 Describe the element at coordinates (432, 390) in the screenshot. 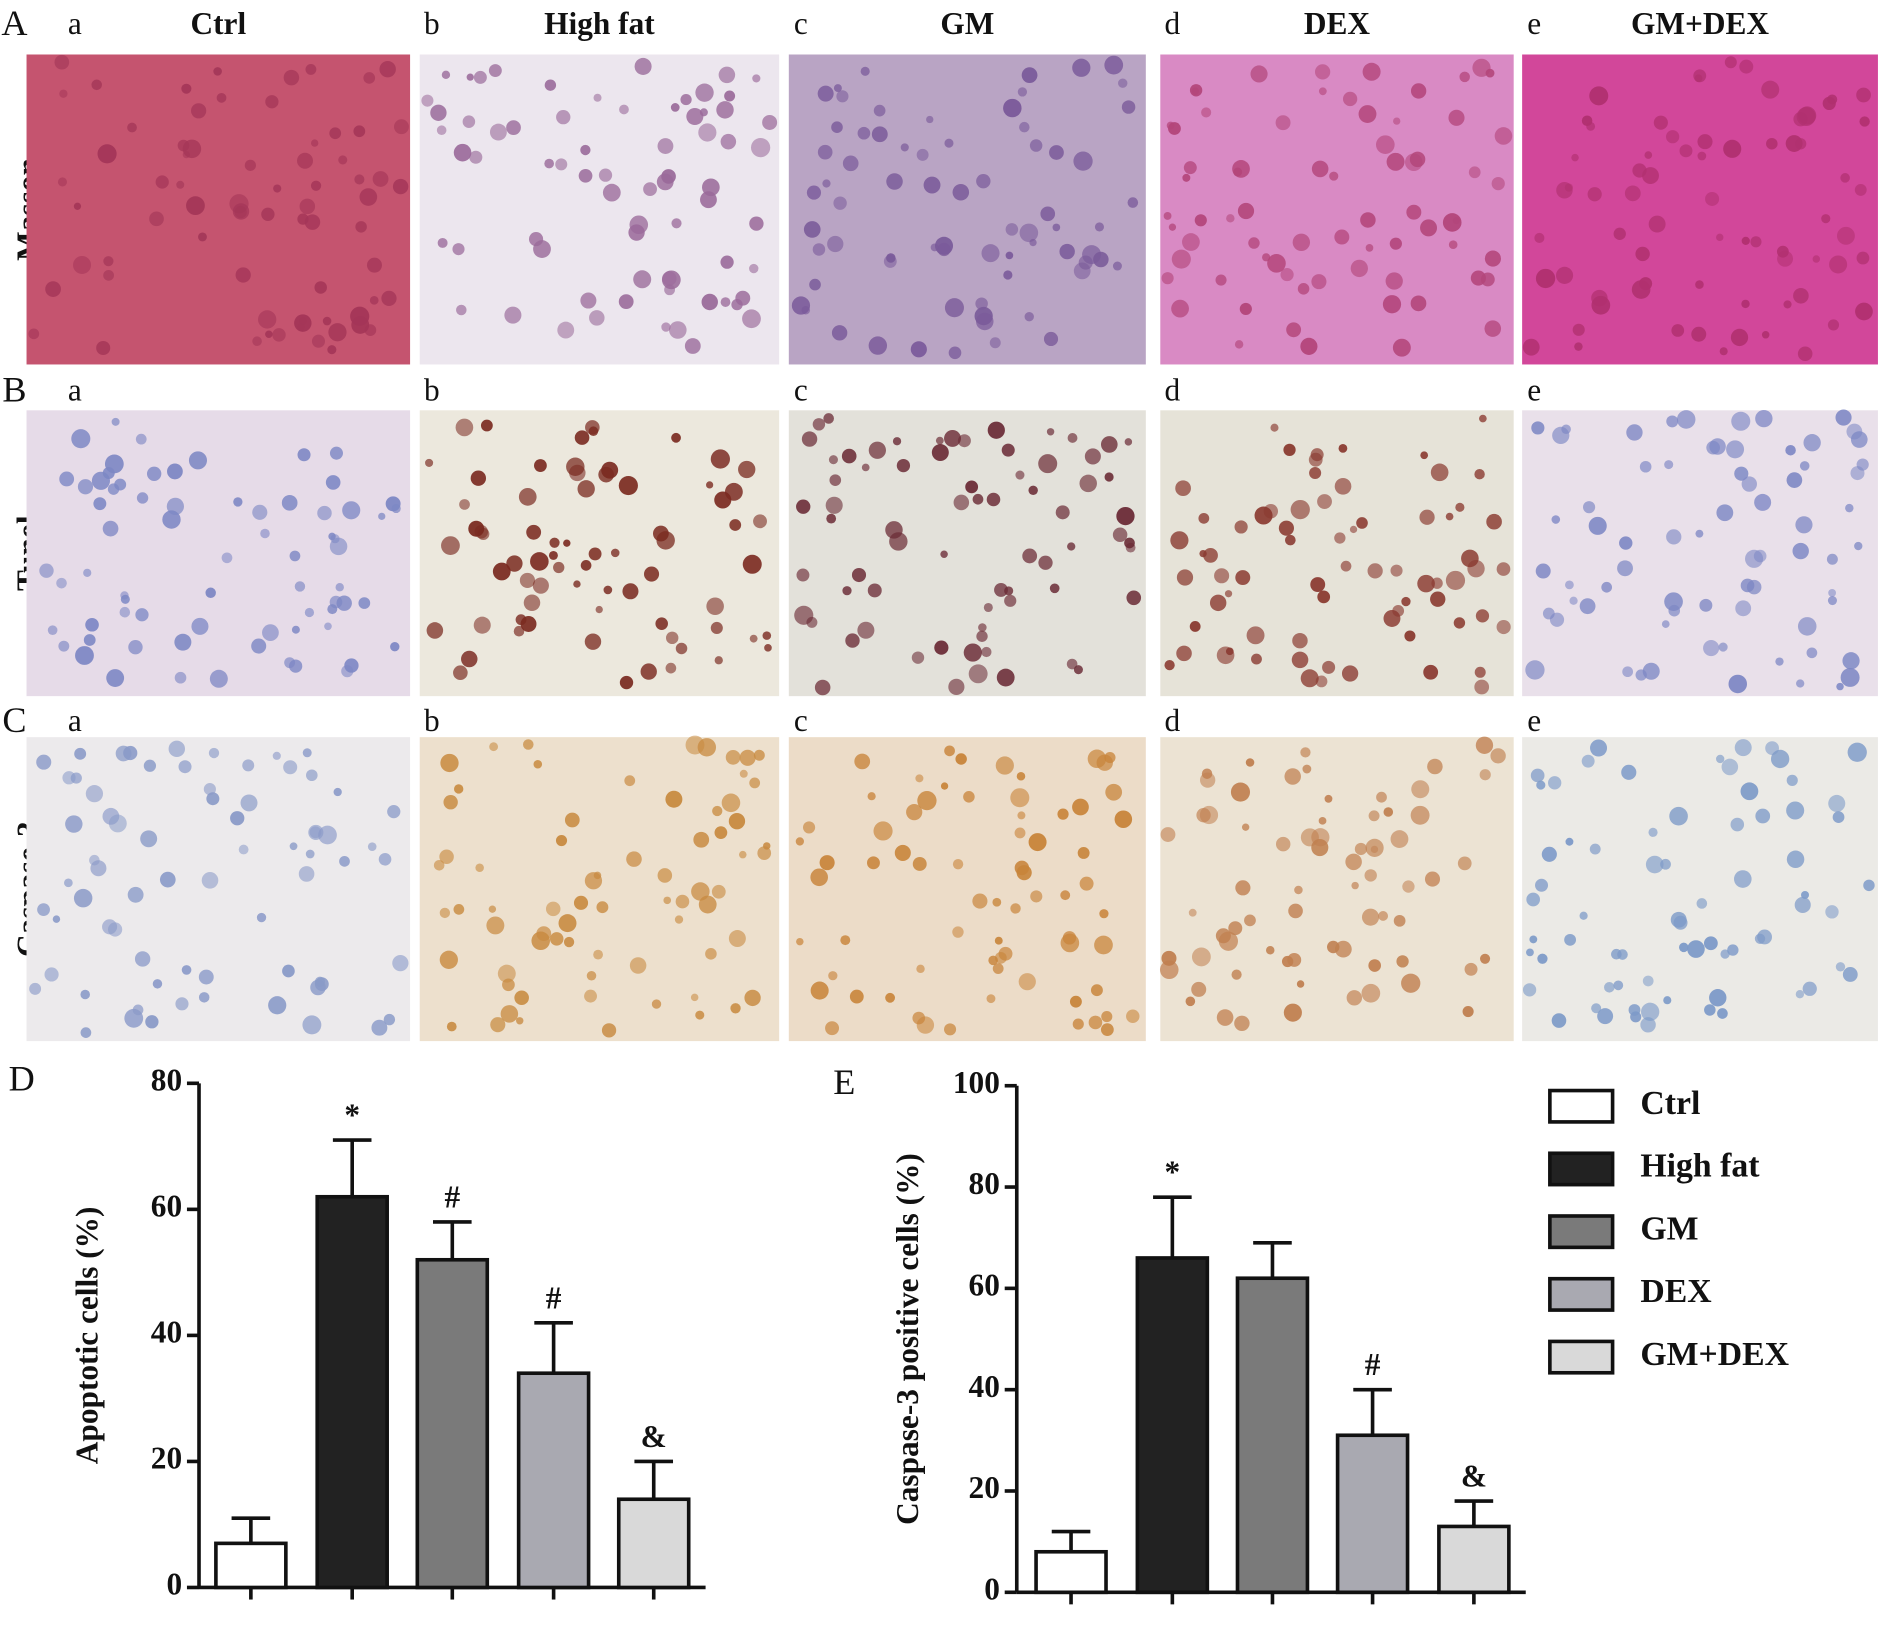

I see `sub-label: b` at that location.